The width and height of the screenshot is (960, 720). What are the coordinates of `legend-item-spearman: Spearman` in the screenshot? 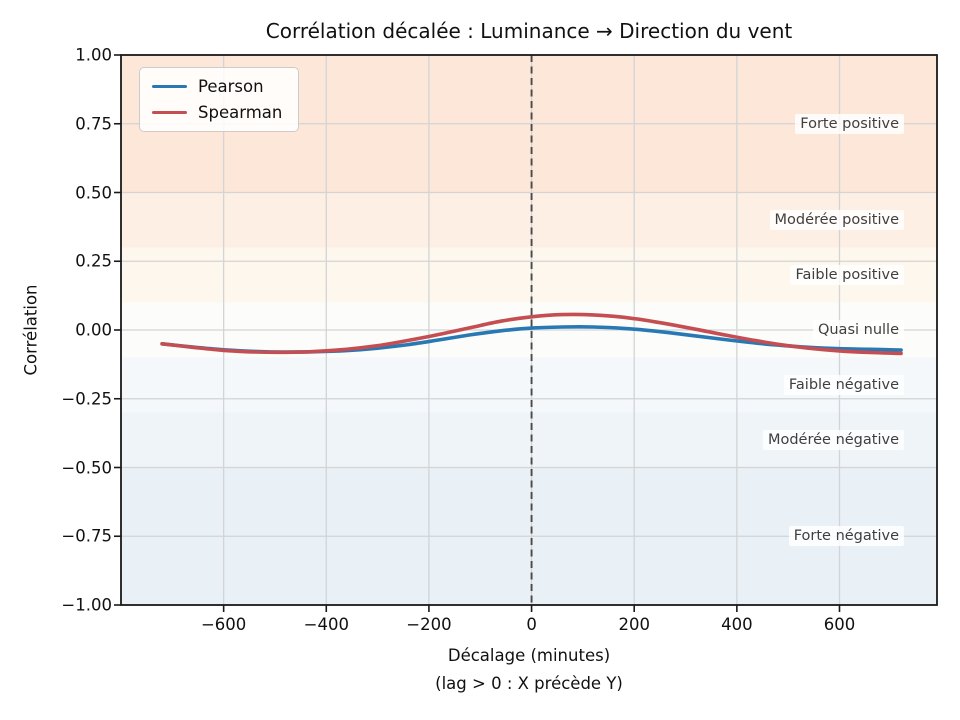 It's located at (217, 112).